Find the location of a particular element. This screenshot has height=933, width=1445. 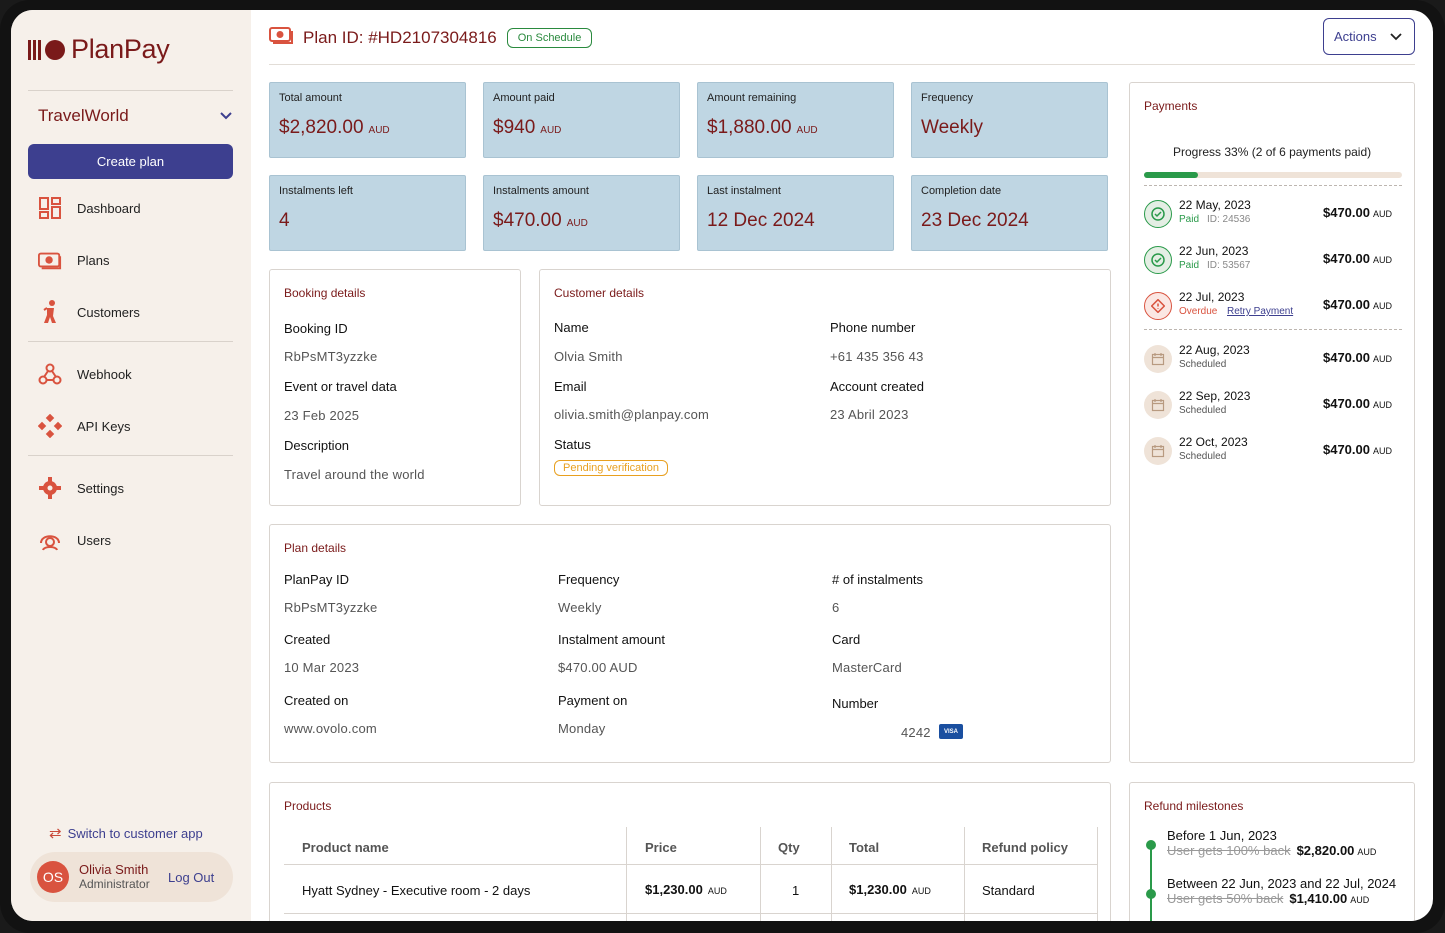

avatar: OS is located at coordinates (53, 877).